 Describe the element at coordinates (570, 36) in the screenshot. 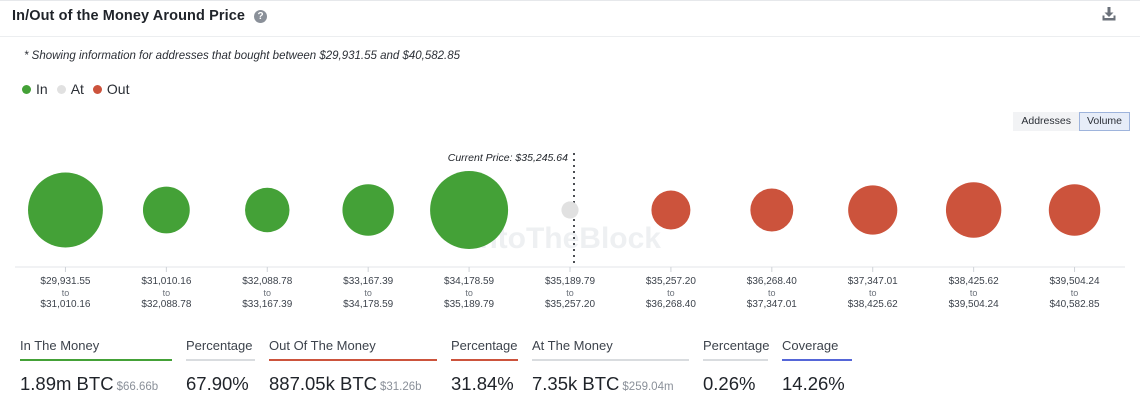

I see `header-divider` at that location.